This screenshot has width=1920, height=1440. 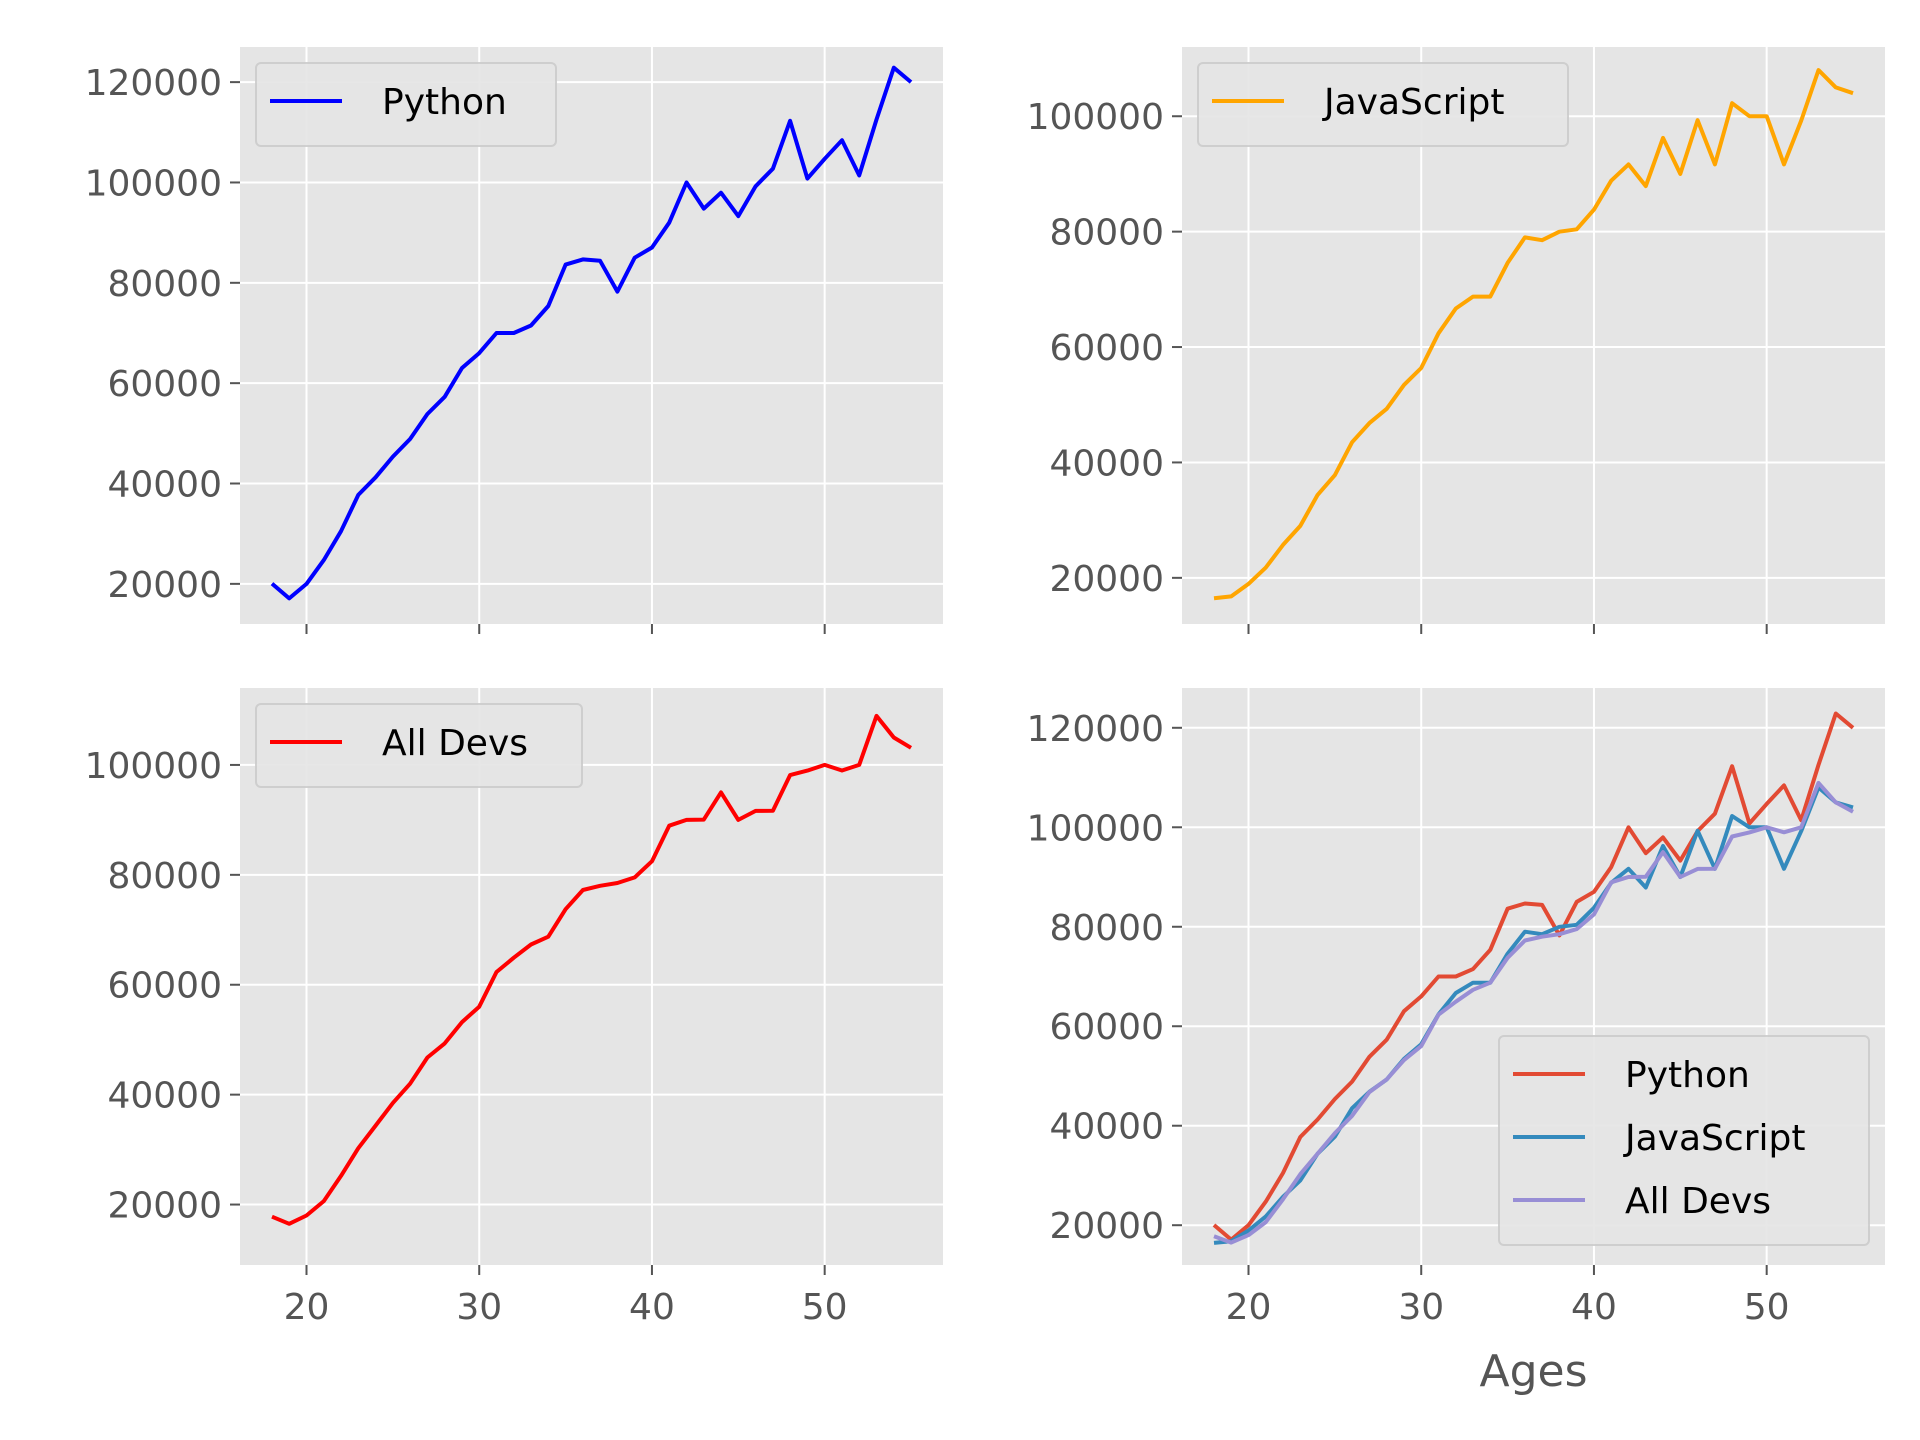 I want to click on legend: All Devs, so click(x=419, y=745).